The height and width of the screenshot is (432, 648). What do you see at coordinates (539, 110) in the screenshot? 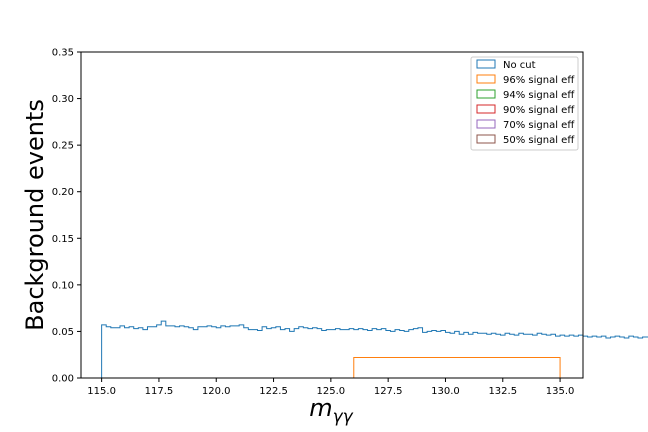
I see `legend-label: 90% signal eff` at bounding box center [539, 110].